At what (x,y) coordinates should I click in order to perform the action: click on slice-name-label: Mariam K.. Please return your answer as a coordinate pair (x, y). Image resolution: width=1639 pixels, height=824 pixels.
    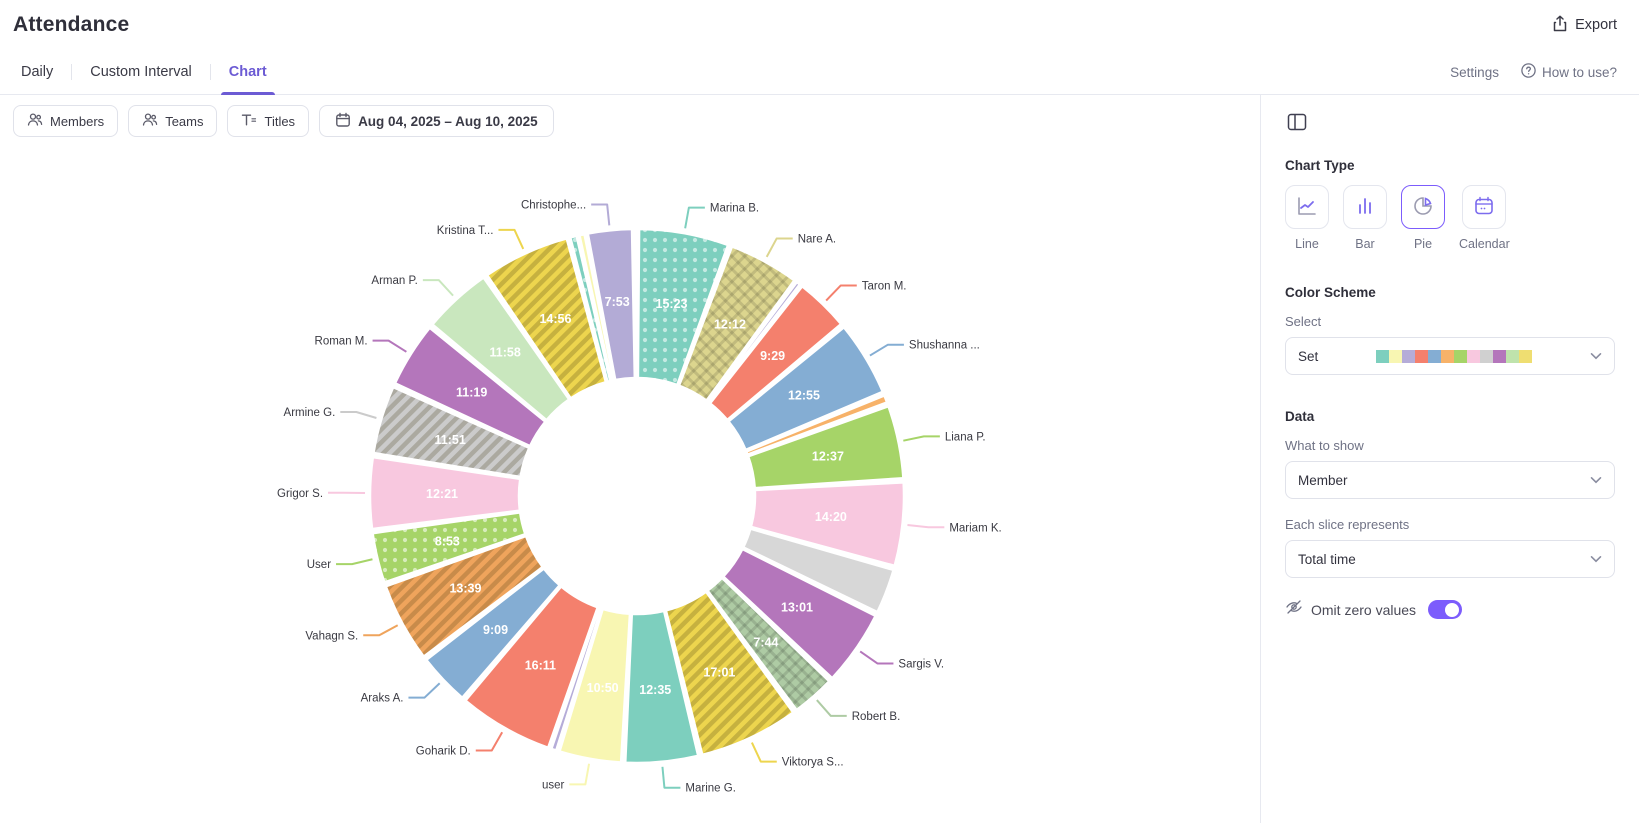
    Looking at the image, I should click on (975, 528).